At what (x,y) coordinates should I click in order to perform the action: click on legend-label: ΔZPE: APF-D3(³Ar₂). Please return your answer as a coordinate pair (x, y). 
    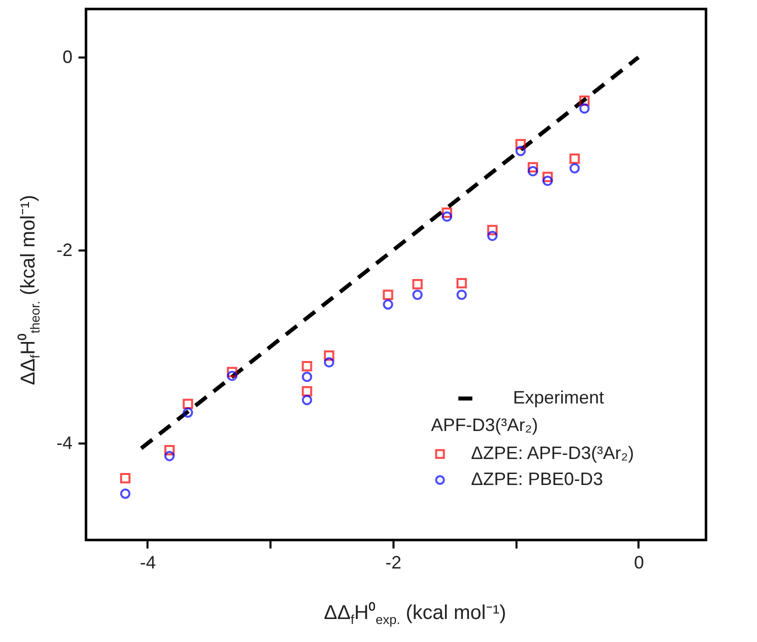
    Looking at the image, I should click on (552, 453).